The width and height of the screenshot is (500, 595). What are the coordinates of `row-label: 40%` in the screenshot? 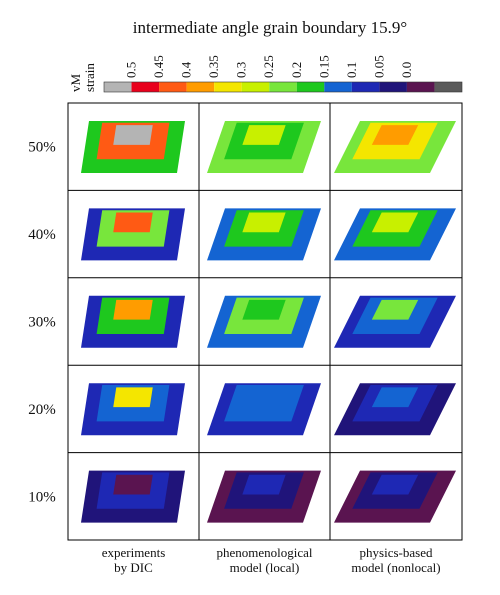 It's located at (42, 235).